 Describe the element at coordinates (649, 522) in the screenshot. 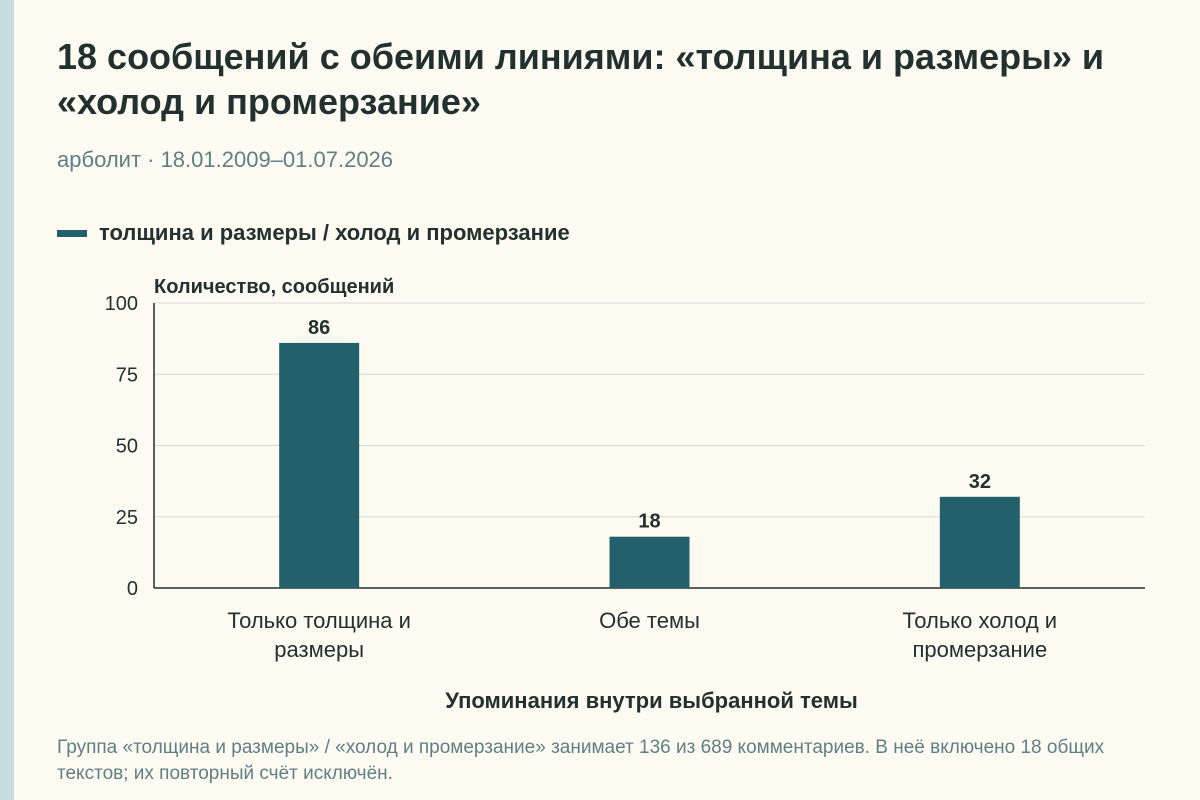

I see `data-label: 18` at that location.